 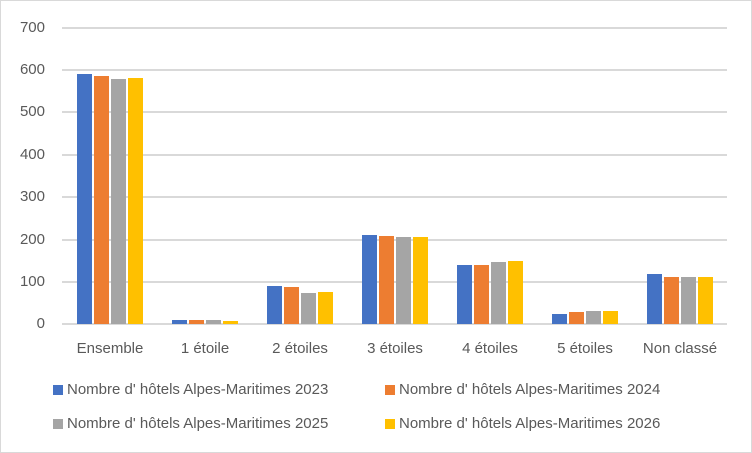 What do you see at coordinates (530, 423) in the screenshot?
I see `legend-label: Nombre d' hôtels Alpes-Maritimes 2026` at bounding box center [530, 423].